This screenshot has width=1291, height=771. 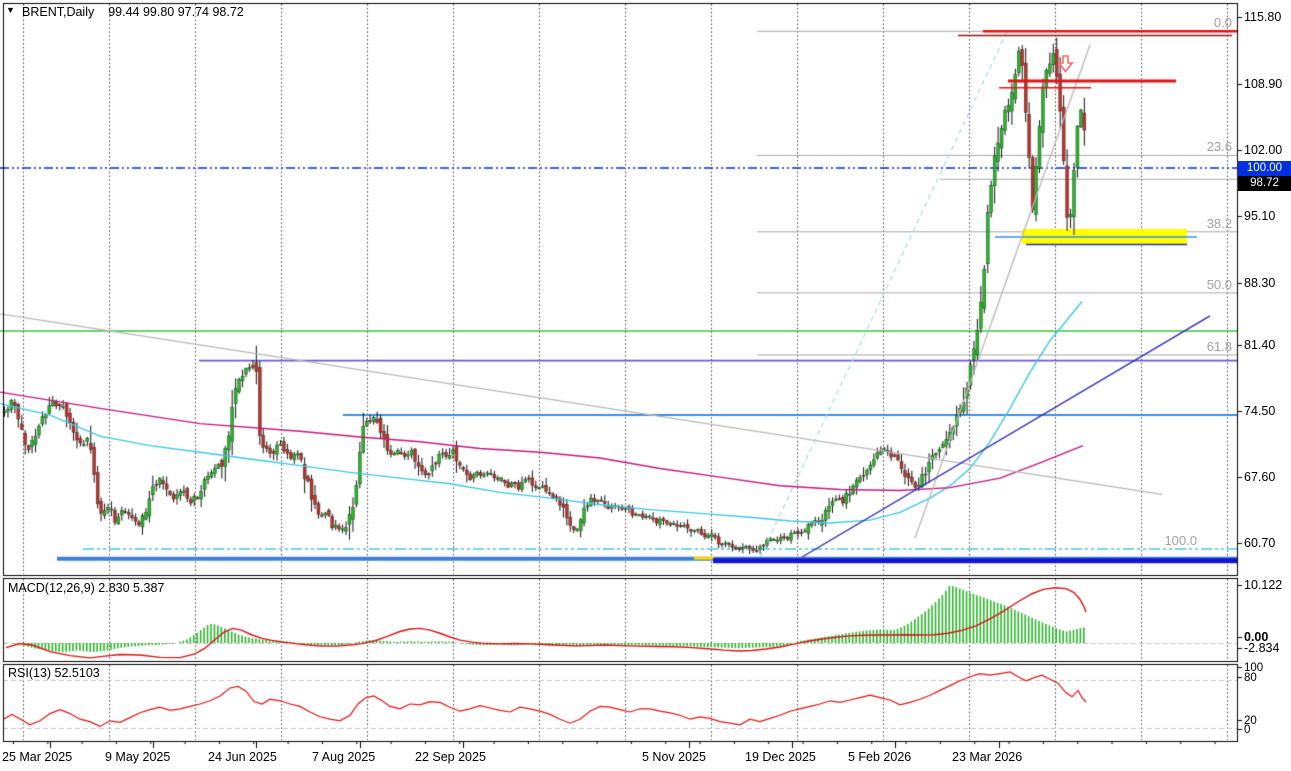 I want to click on date-axis-label: 24 Jun 2025, so click(x=242, y=757).